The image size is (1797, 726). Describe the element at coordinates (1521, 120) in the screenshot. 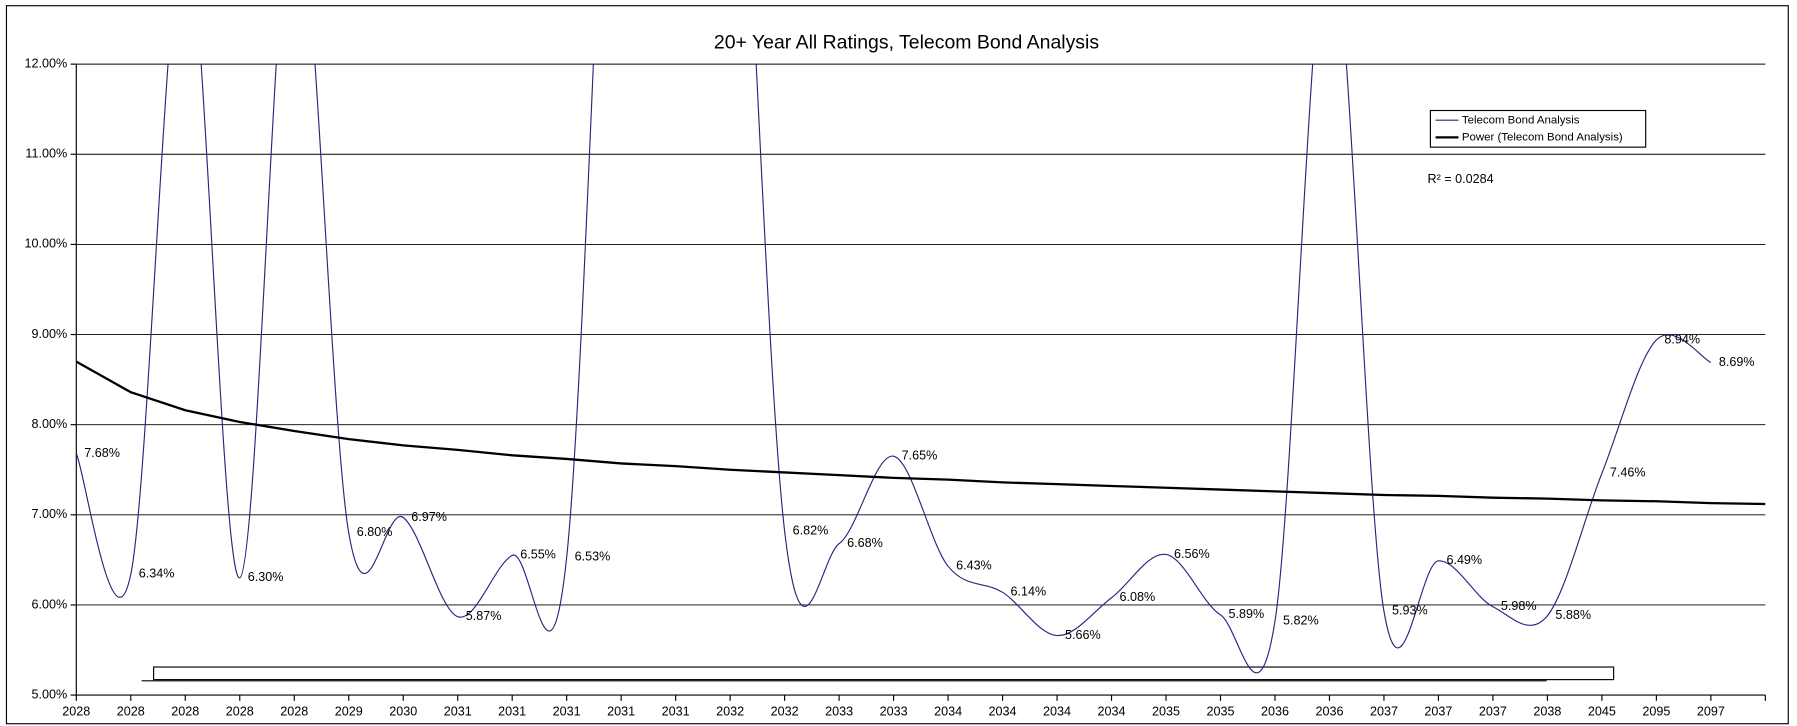

I see `legend-label: Telecom Bond Analysis` at that location.